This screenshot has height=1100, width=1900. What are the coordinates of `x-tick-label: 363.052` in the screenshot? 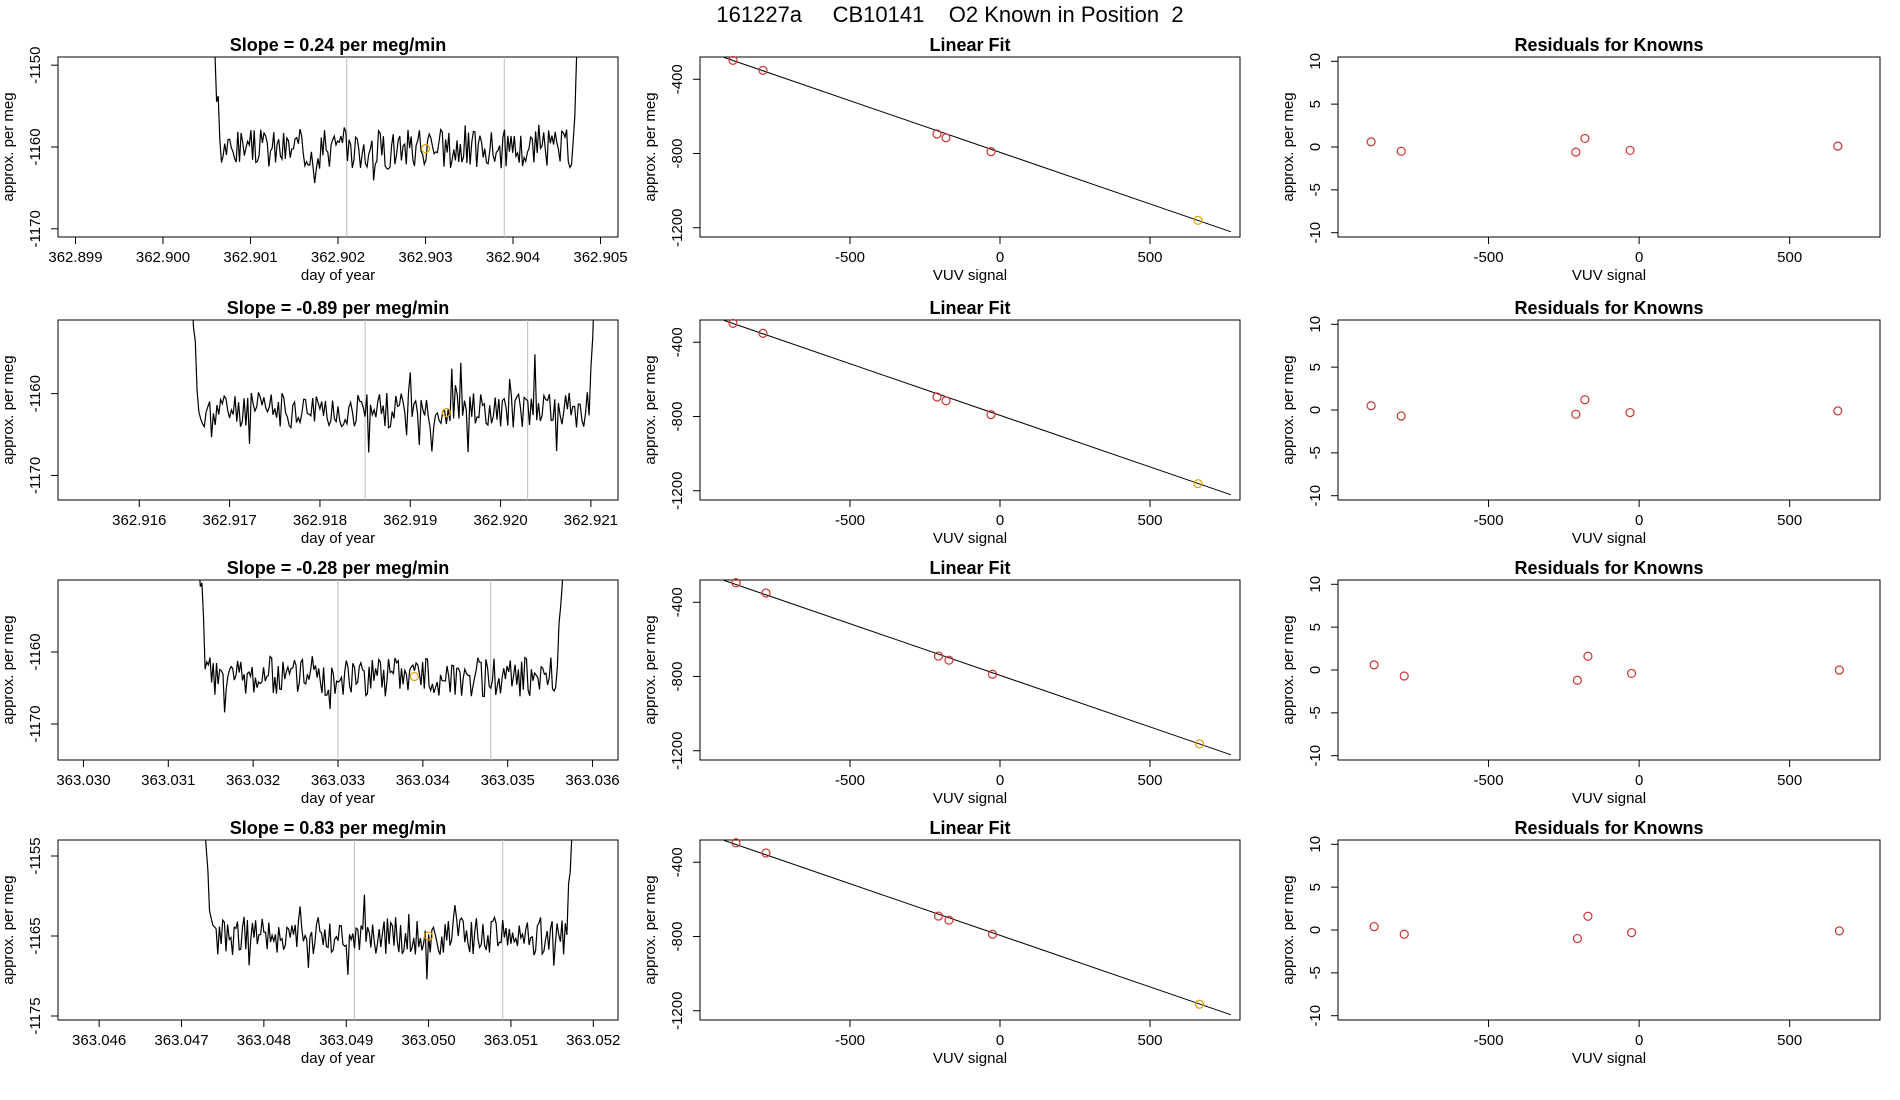 It's located at (593, 1040).